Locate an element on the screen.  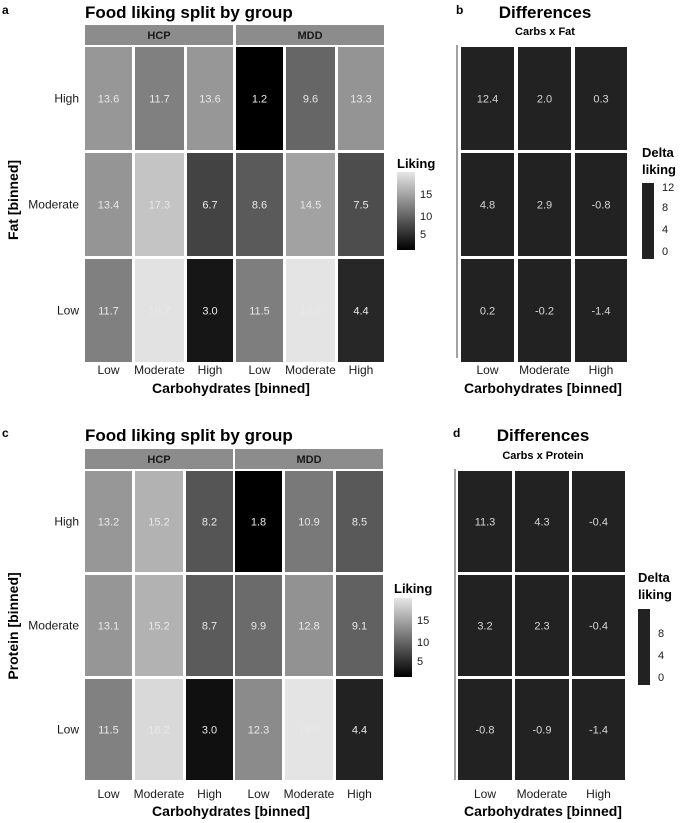
panel-a-legend-tick: 15 is located at coordinates (426, 195).